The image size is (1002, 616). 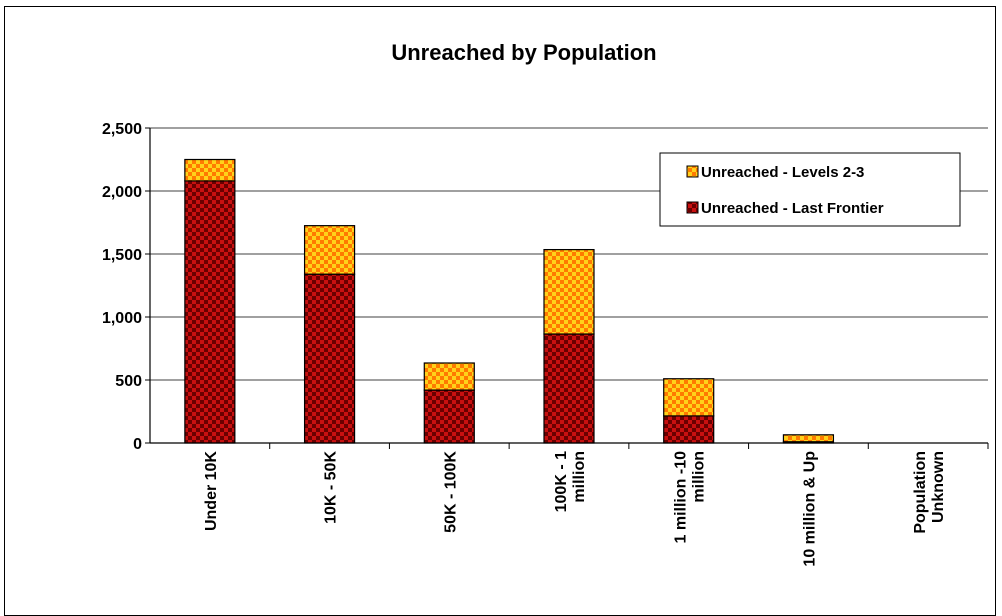 I want to click on x-tick-label-1-million-10-million: 1 million -10million, so click(x=690, y=497).